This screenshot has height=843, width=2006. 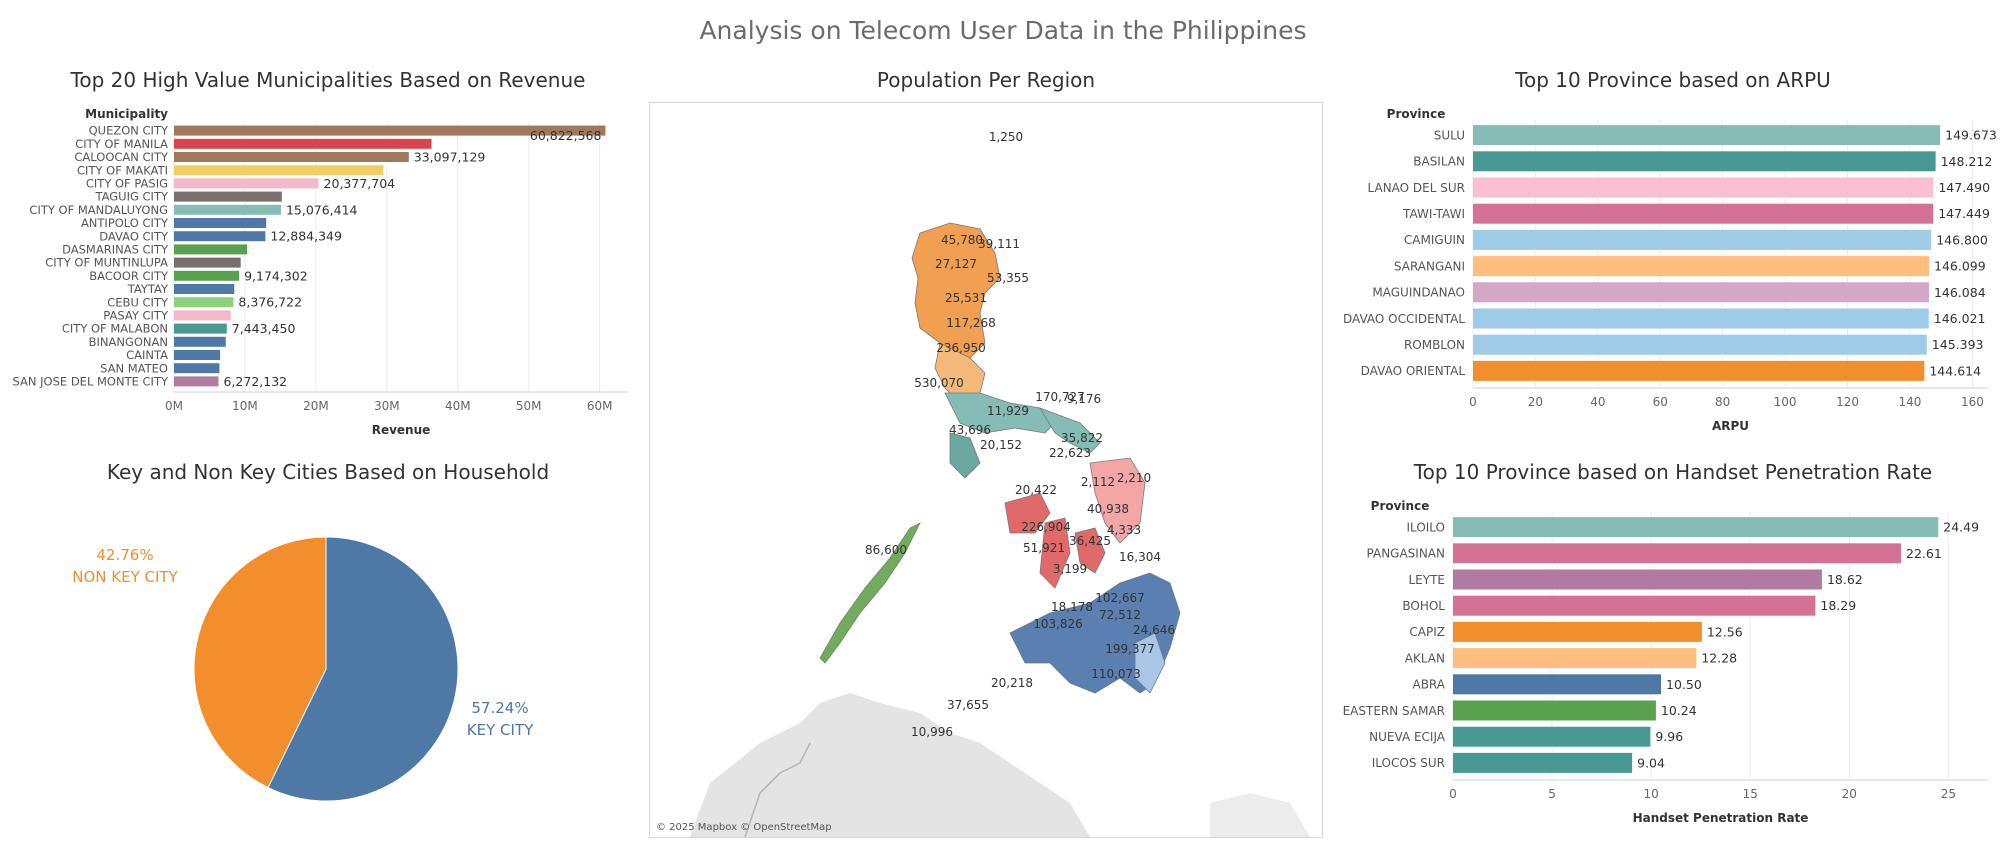 What do you see at coordinates (106, 263) in the screenshot?
I see `category-label: CITY OF MUNTINLUPA` at bounding box center [106, 263].